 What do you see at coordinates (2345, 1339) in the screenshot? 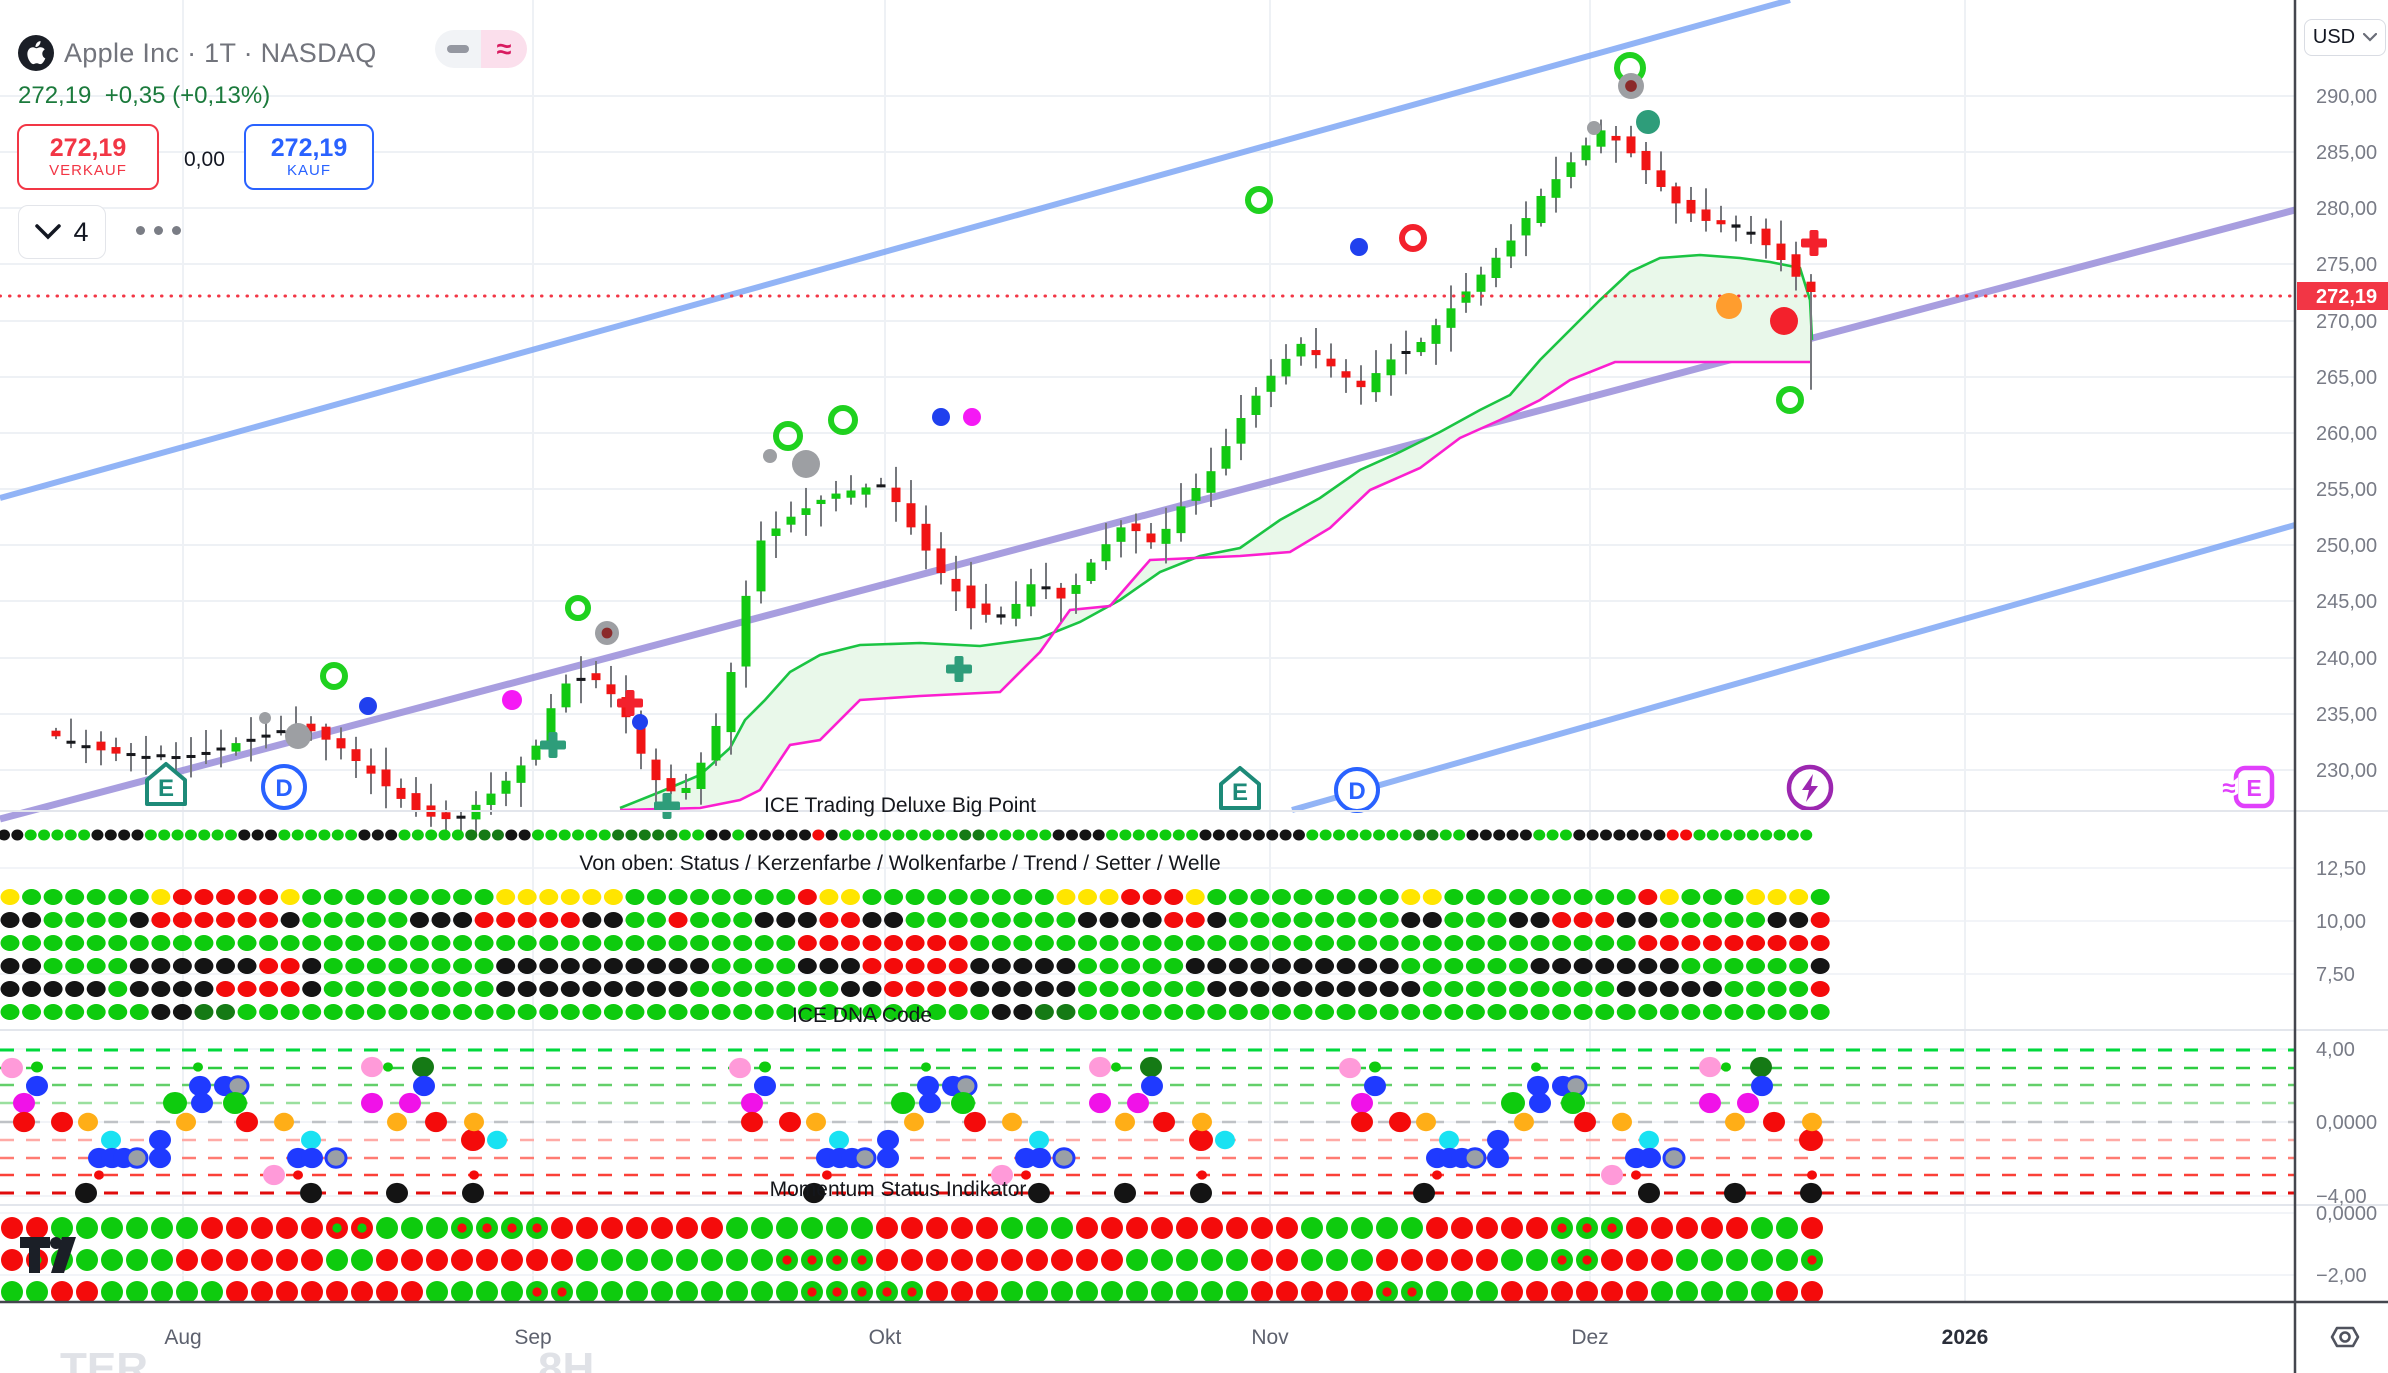
I see `settings-gear-icon` at bounding box center [2345, 1339].